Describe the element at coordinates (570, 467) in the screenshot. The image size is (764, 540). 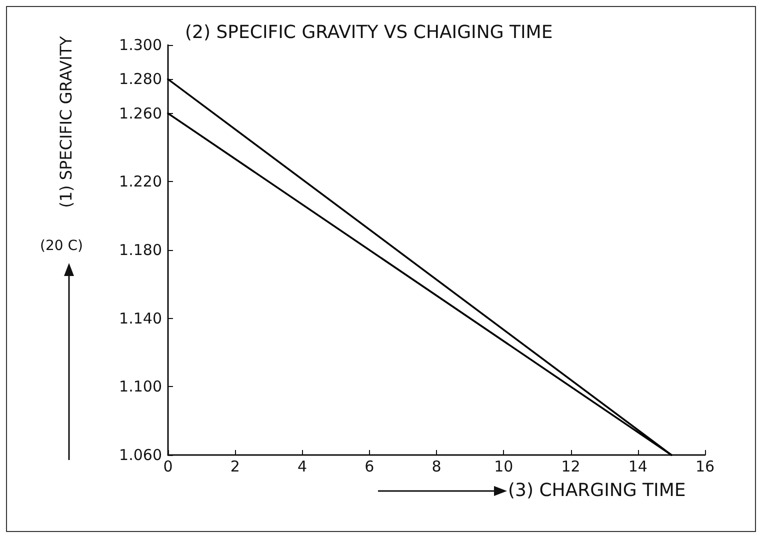
I see `x-tick-label: 12` at that location.